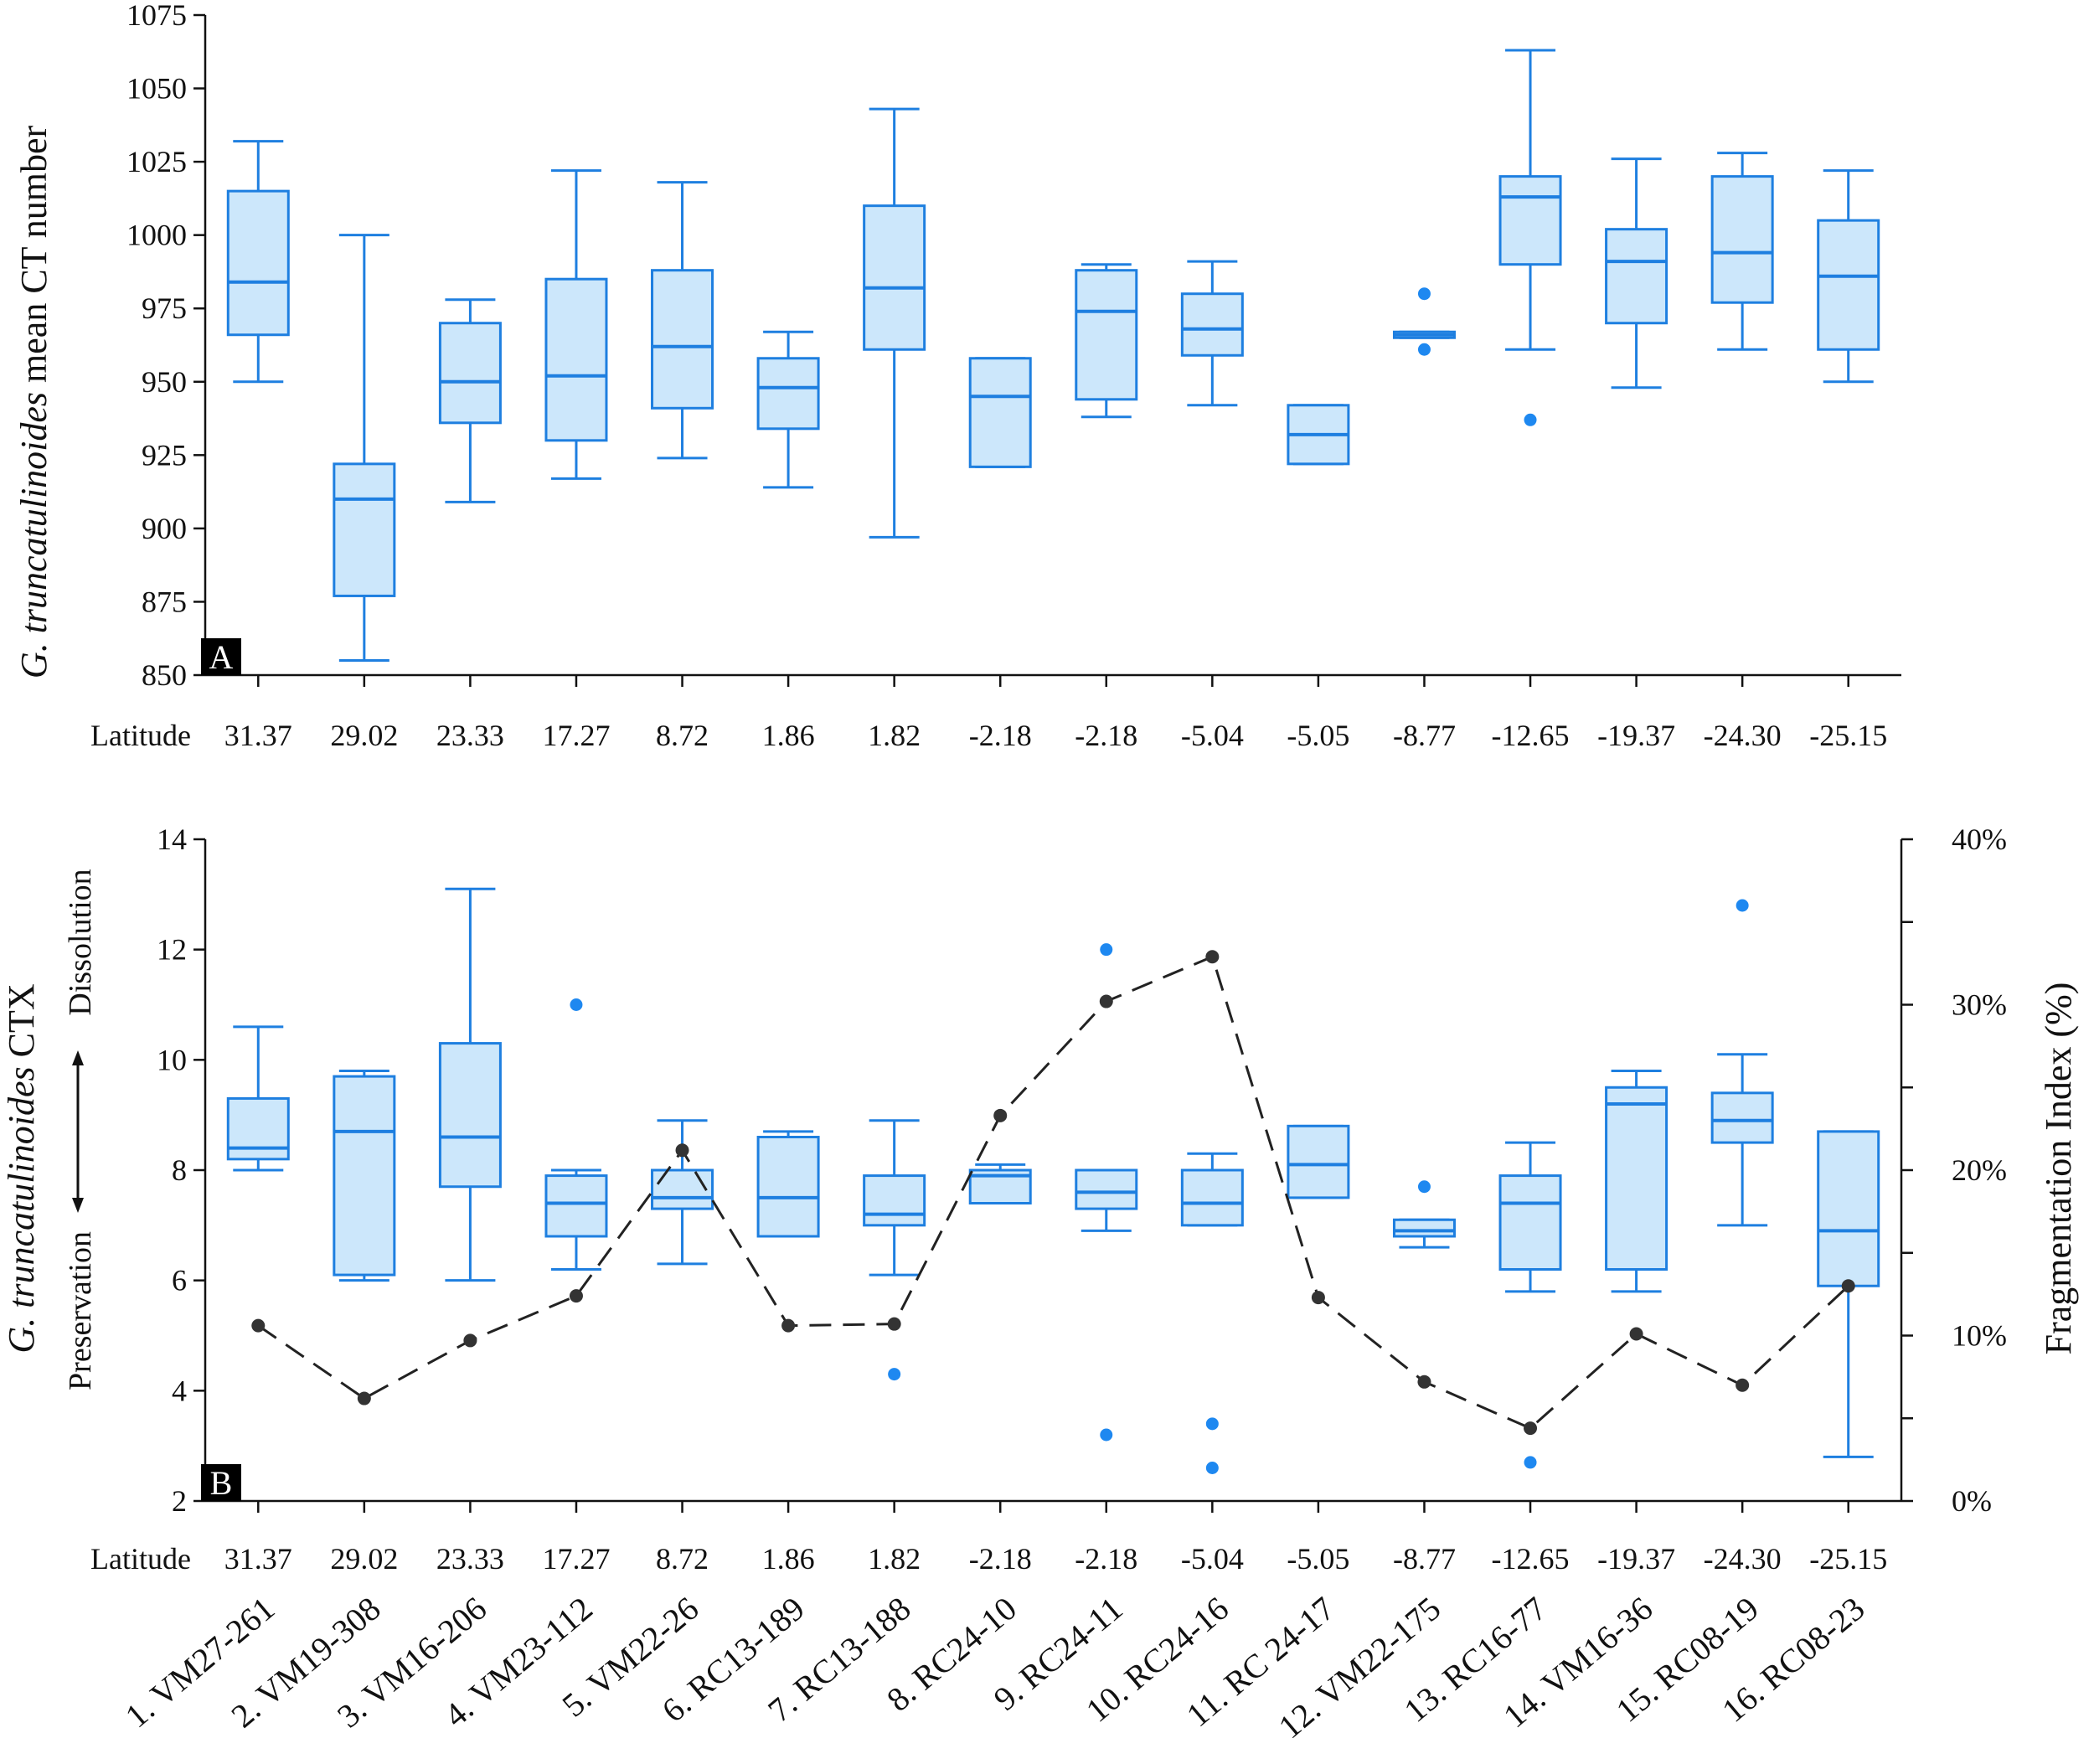  I want to click on panel-a-tag-bg, so click(221, 657).